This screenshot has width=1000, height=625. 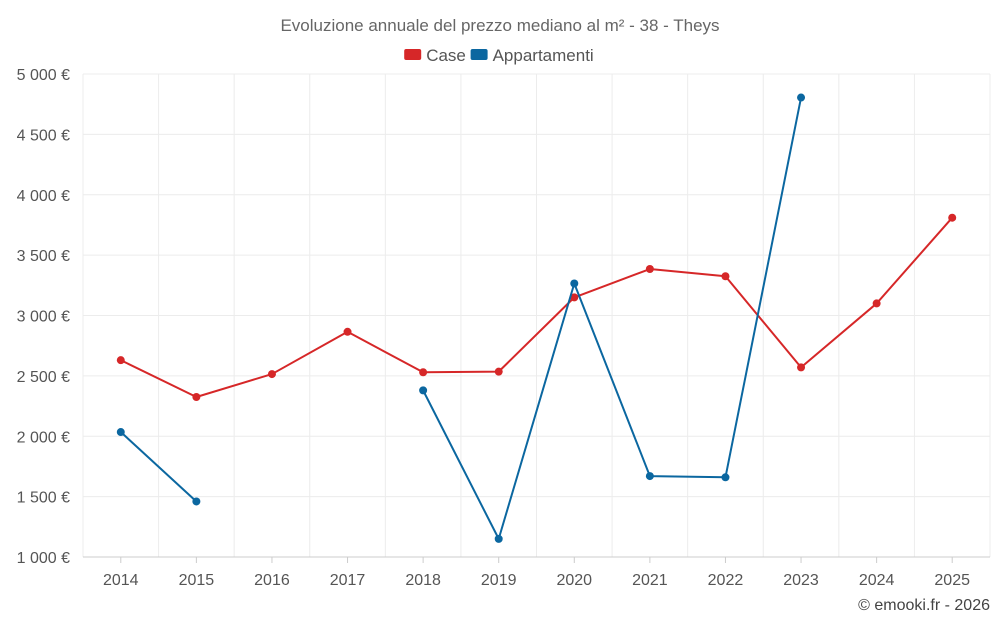 What do you see at coordinates (43, 498) in the screenshot?
I see `y-tick-label: 1 500 €` at bounding box center [43, 498].